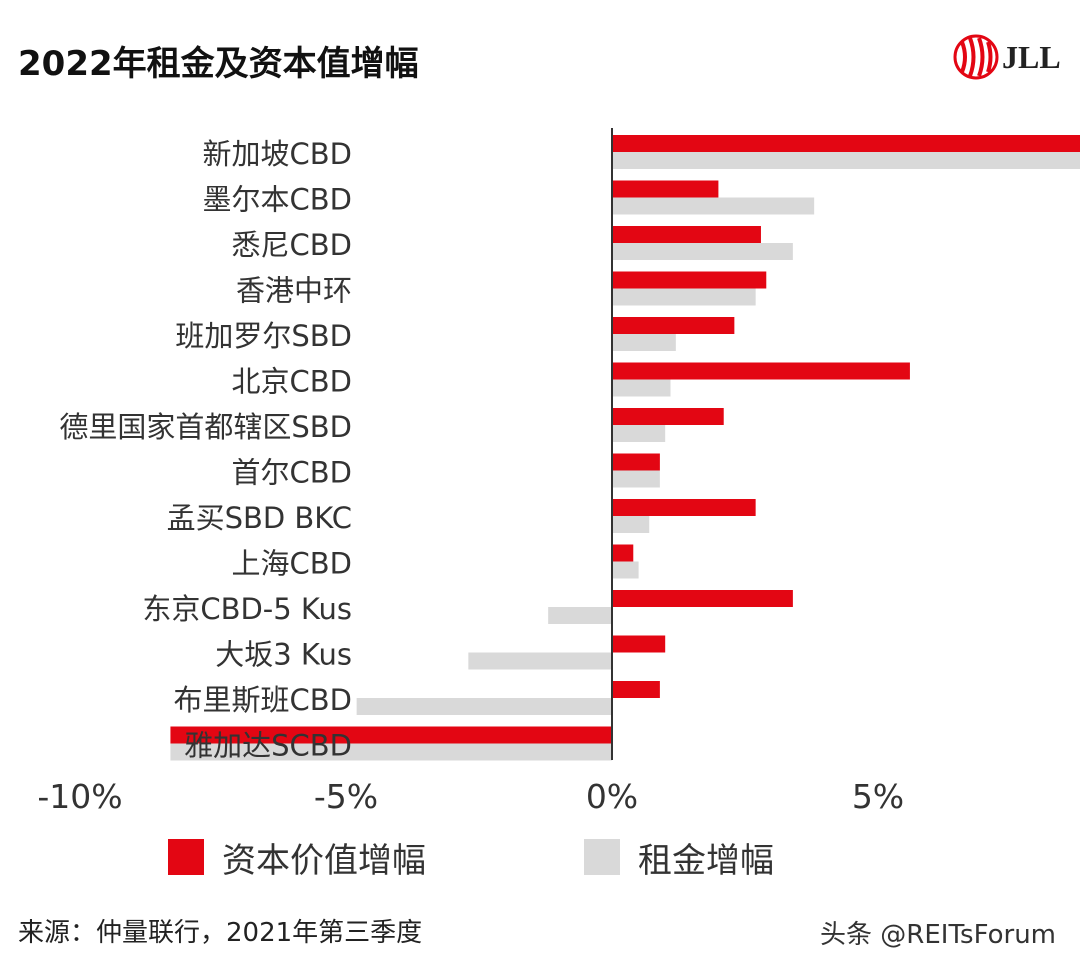  I want to click on category-label: 墨尔本CBD, so click(277, 200).